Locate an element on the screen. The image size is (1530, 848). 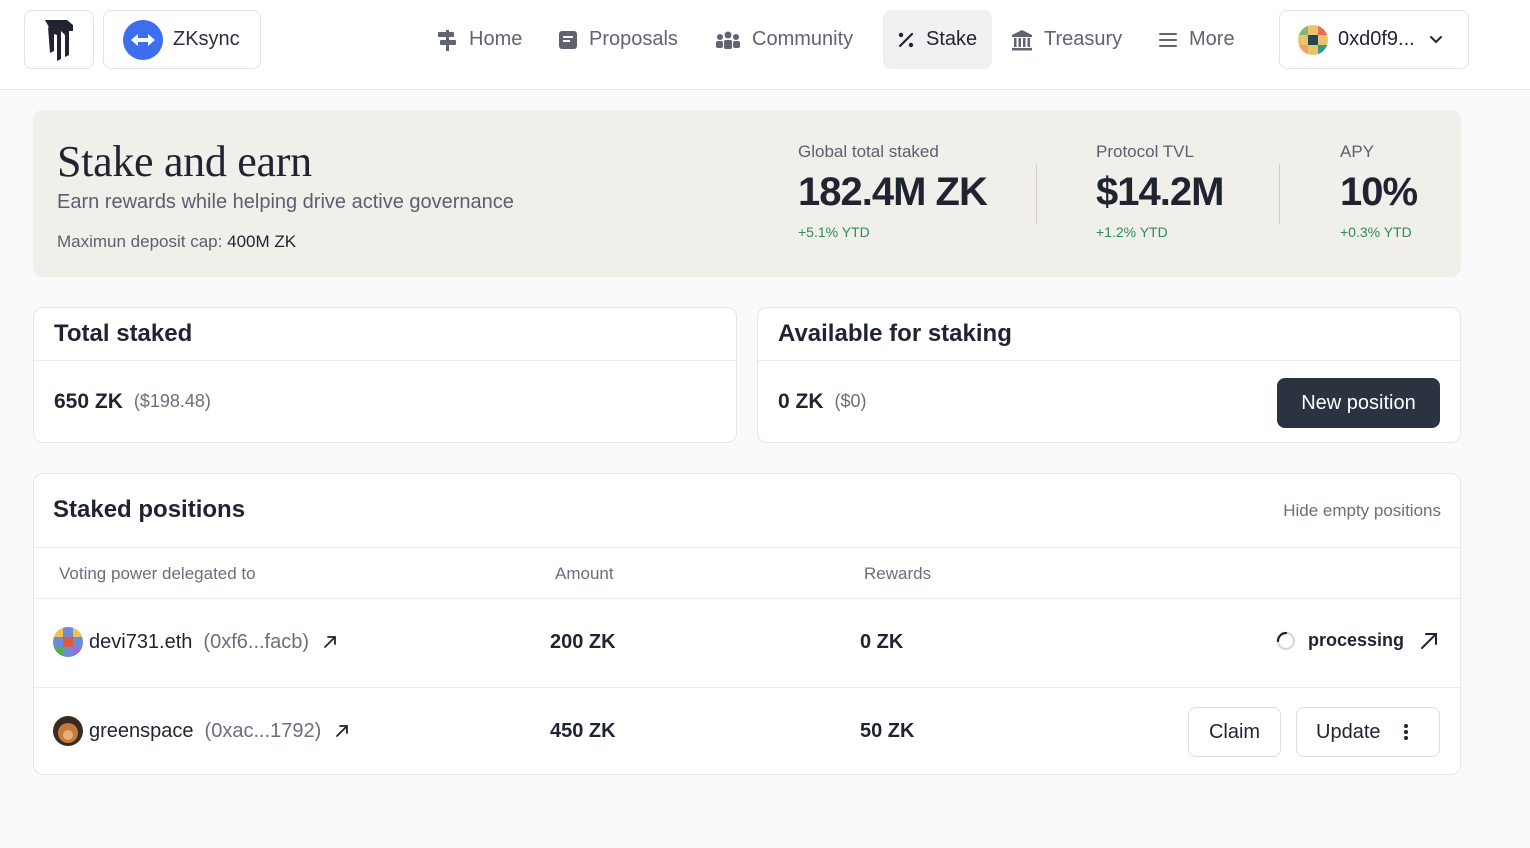
nav-community: Community is located at coordinates (784, 39).